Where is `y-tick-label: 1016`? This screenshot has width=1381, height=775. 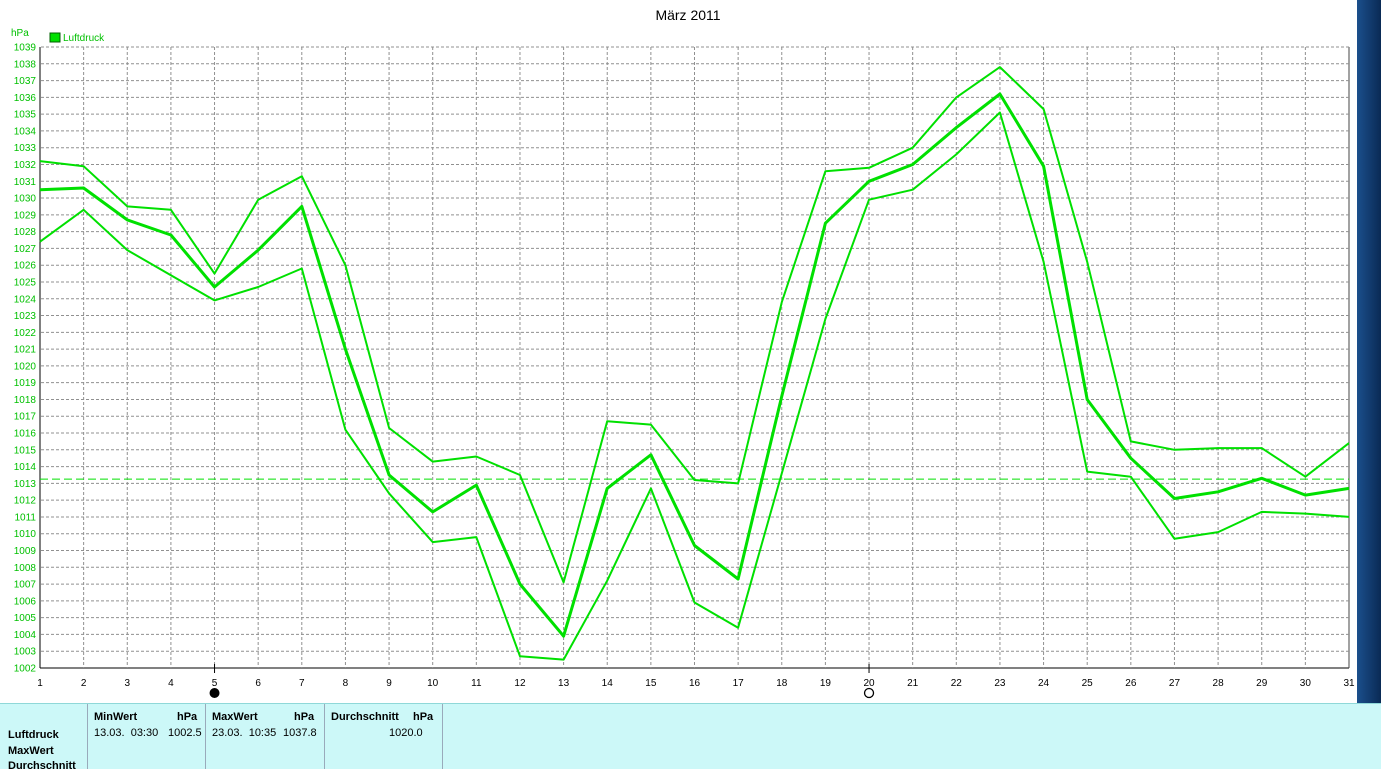 y-tick-label: 1016 is located at coordinates (25, 434).